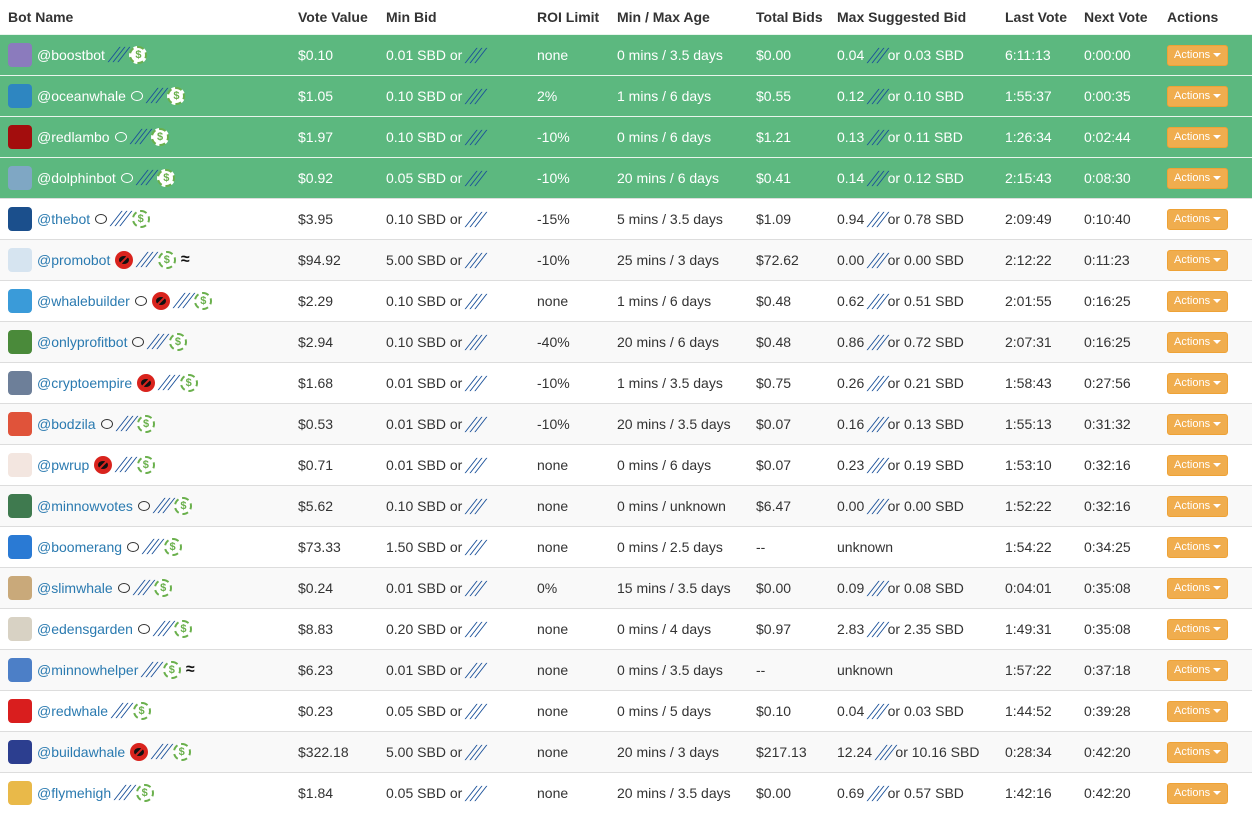 Image resolution: width=1252 pixels, height=815 pixels. Describe the element at coordinates (1036, 17) in the screenshot. I see `col-header-last-vote: Last Vote` at that location.